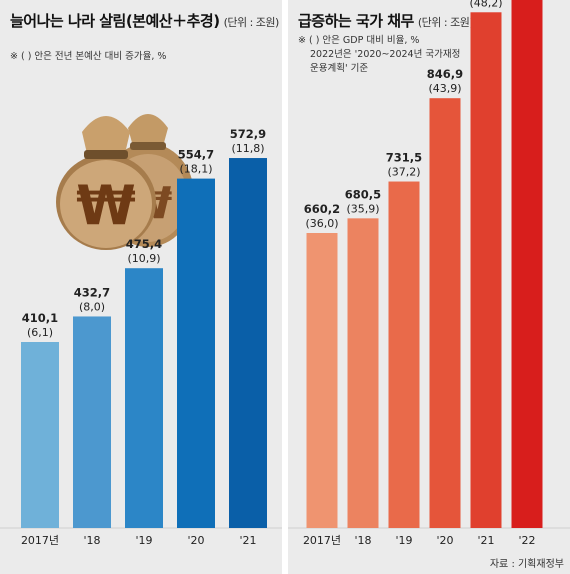  Describe the element at coordinates (356, 21) in the screenshot. I see `chart-title-text: 급증하는 국가 채무` at that location.